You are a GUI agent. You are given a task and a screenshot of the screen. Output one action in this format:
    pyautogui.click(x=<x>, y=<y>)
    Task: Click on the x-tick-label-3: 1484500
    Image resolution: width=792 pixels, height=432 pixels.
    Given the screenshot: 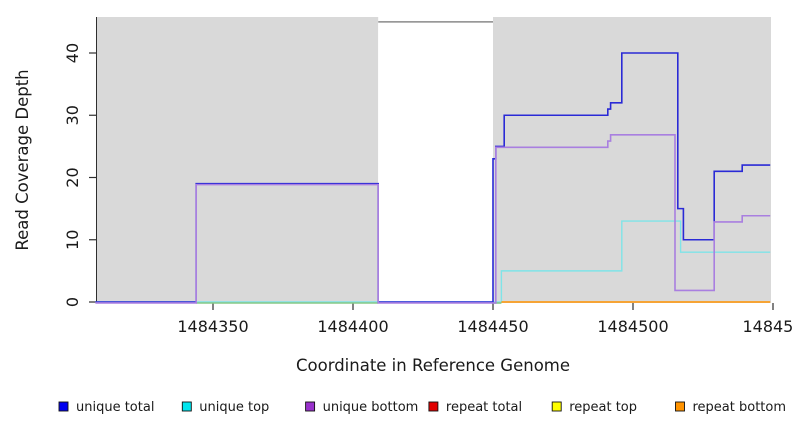 What is the action you would take?
    pyautogui.click(x=632, y=326)
    